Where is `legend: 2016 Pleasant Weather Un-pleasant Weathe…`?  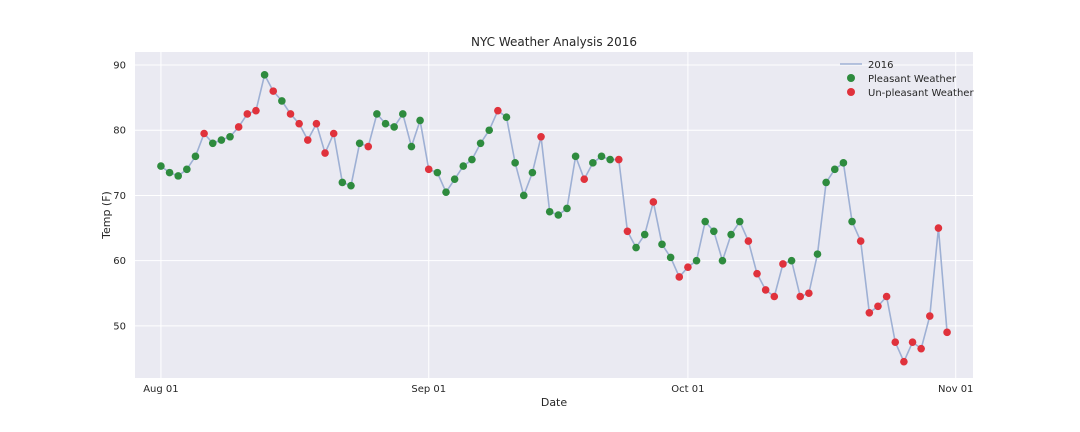
legend: 2016 Pleasant Weather Un-pleasant Weathe… is located at coordinates (907, 79).